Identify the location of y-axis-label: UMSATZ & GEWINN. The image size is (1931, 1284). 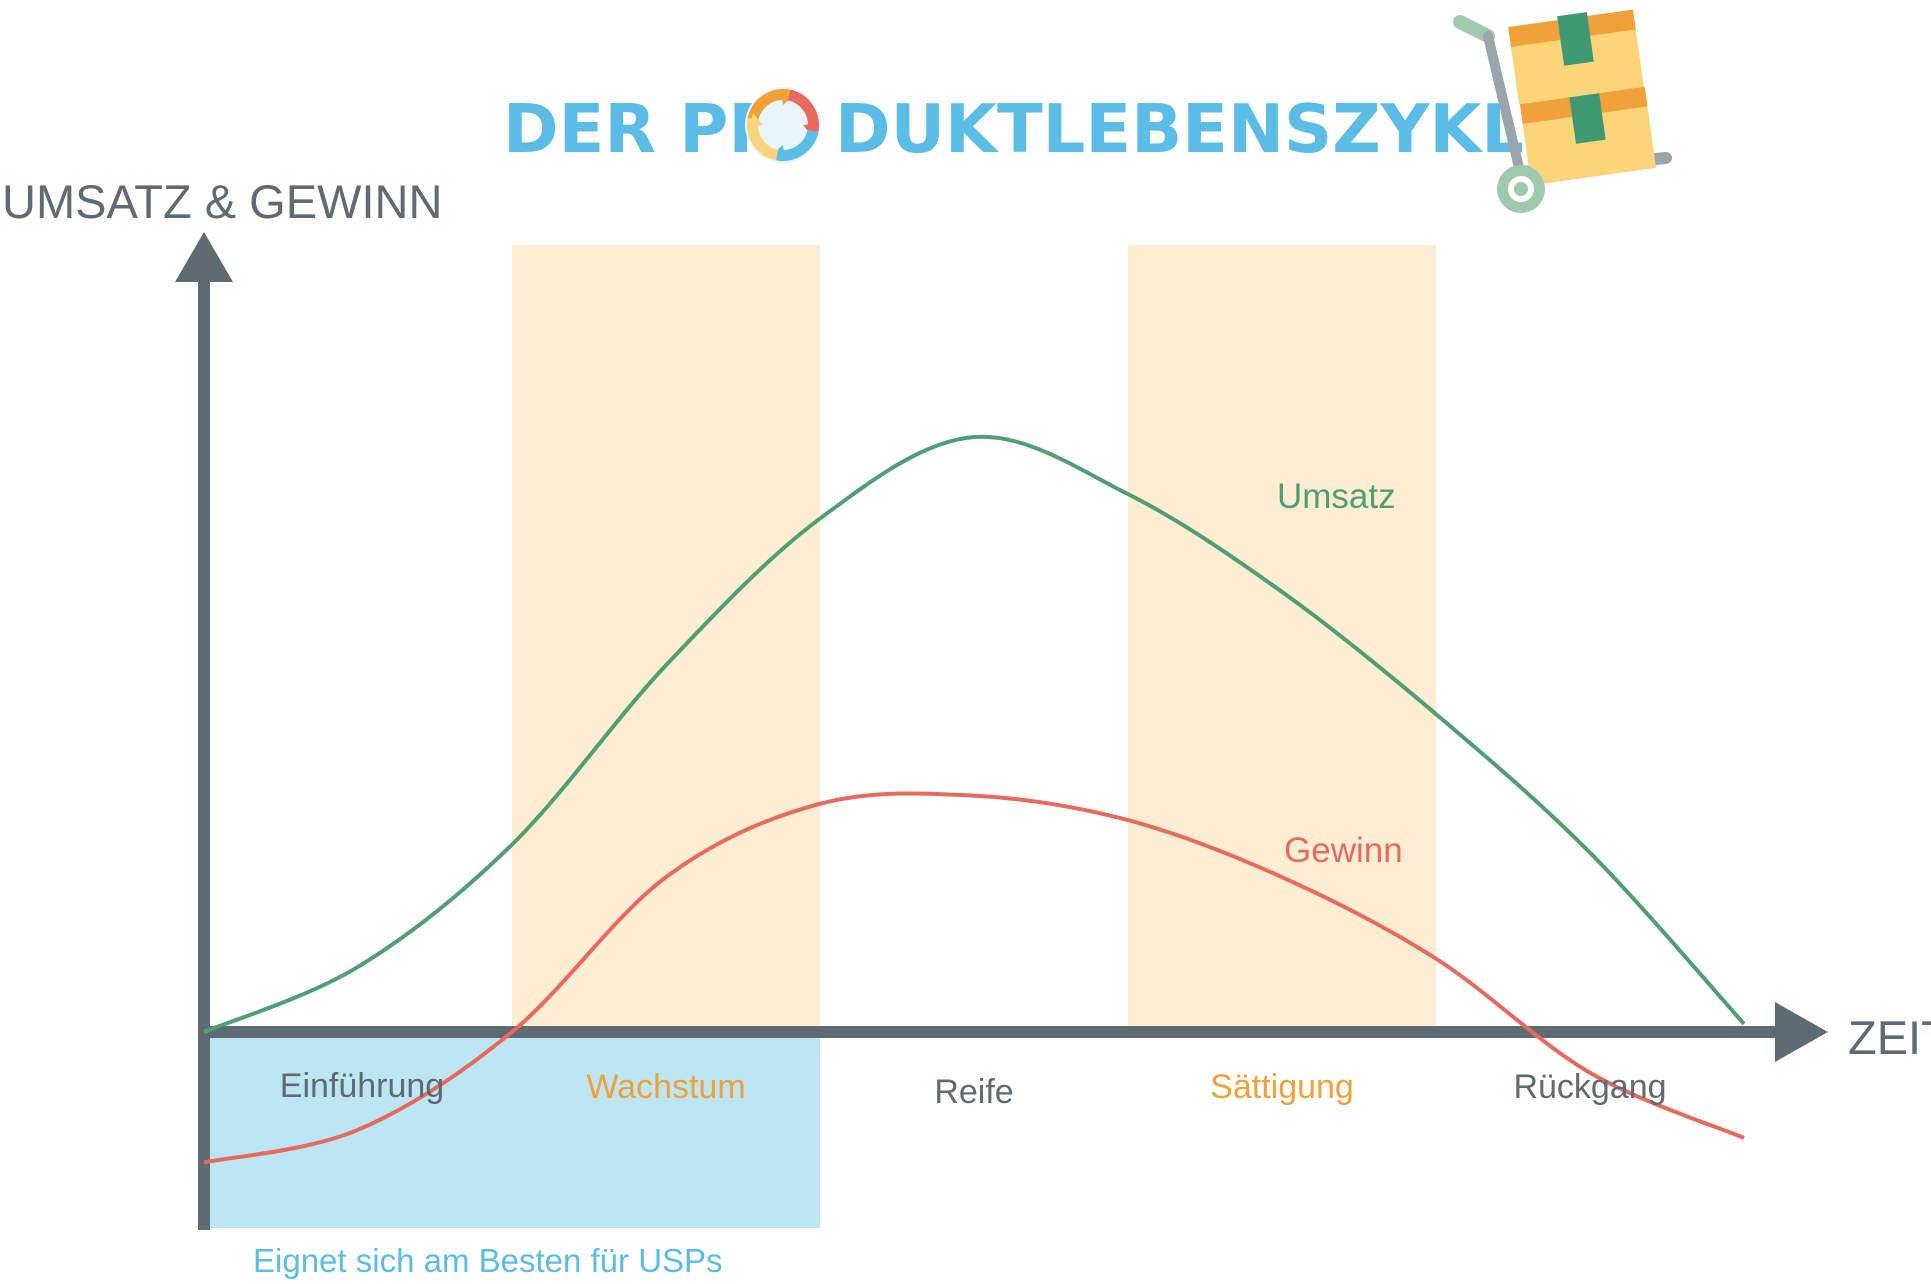
(222, 201).